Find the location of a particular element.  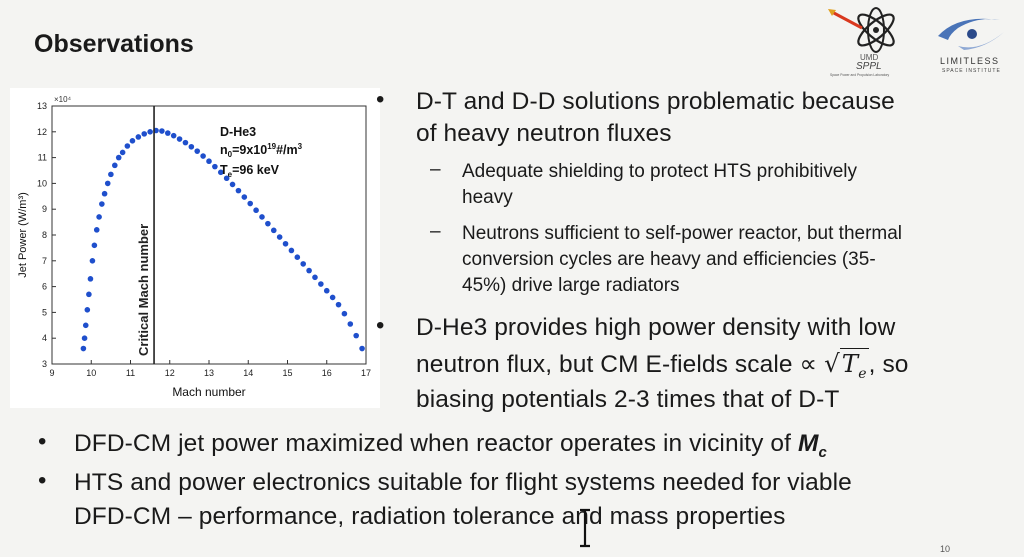

x-tick-label: 17 is located at coordinates (366, 373).